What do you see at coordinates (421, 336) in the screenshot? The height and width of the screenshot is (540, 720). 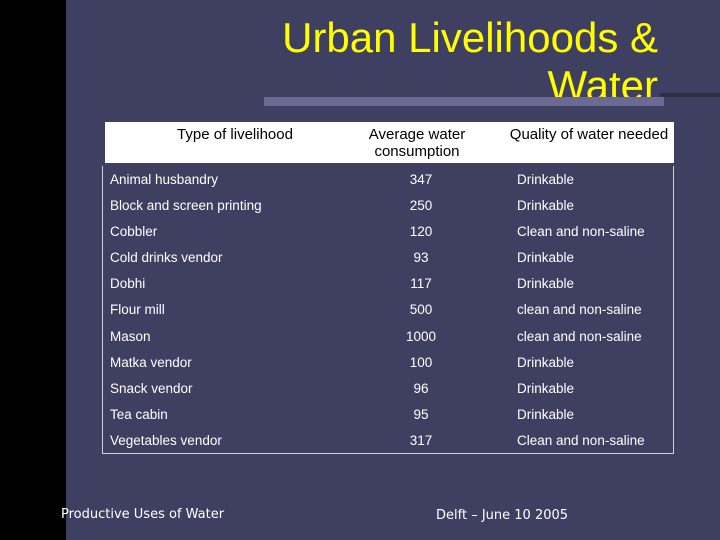 I see `consumption-cell: 1000` at bounding box center [421, 336].